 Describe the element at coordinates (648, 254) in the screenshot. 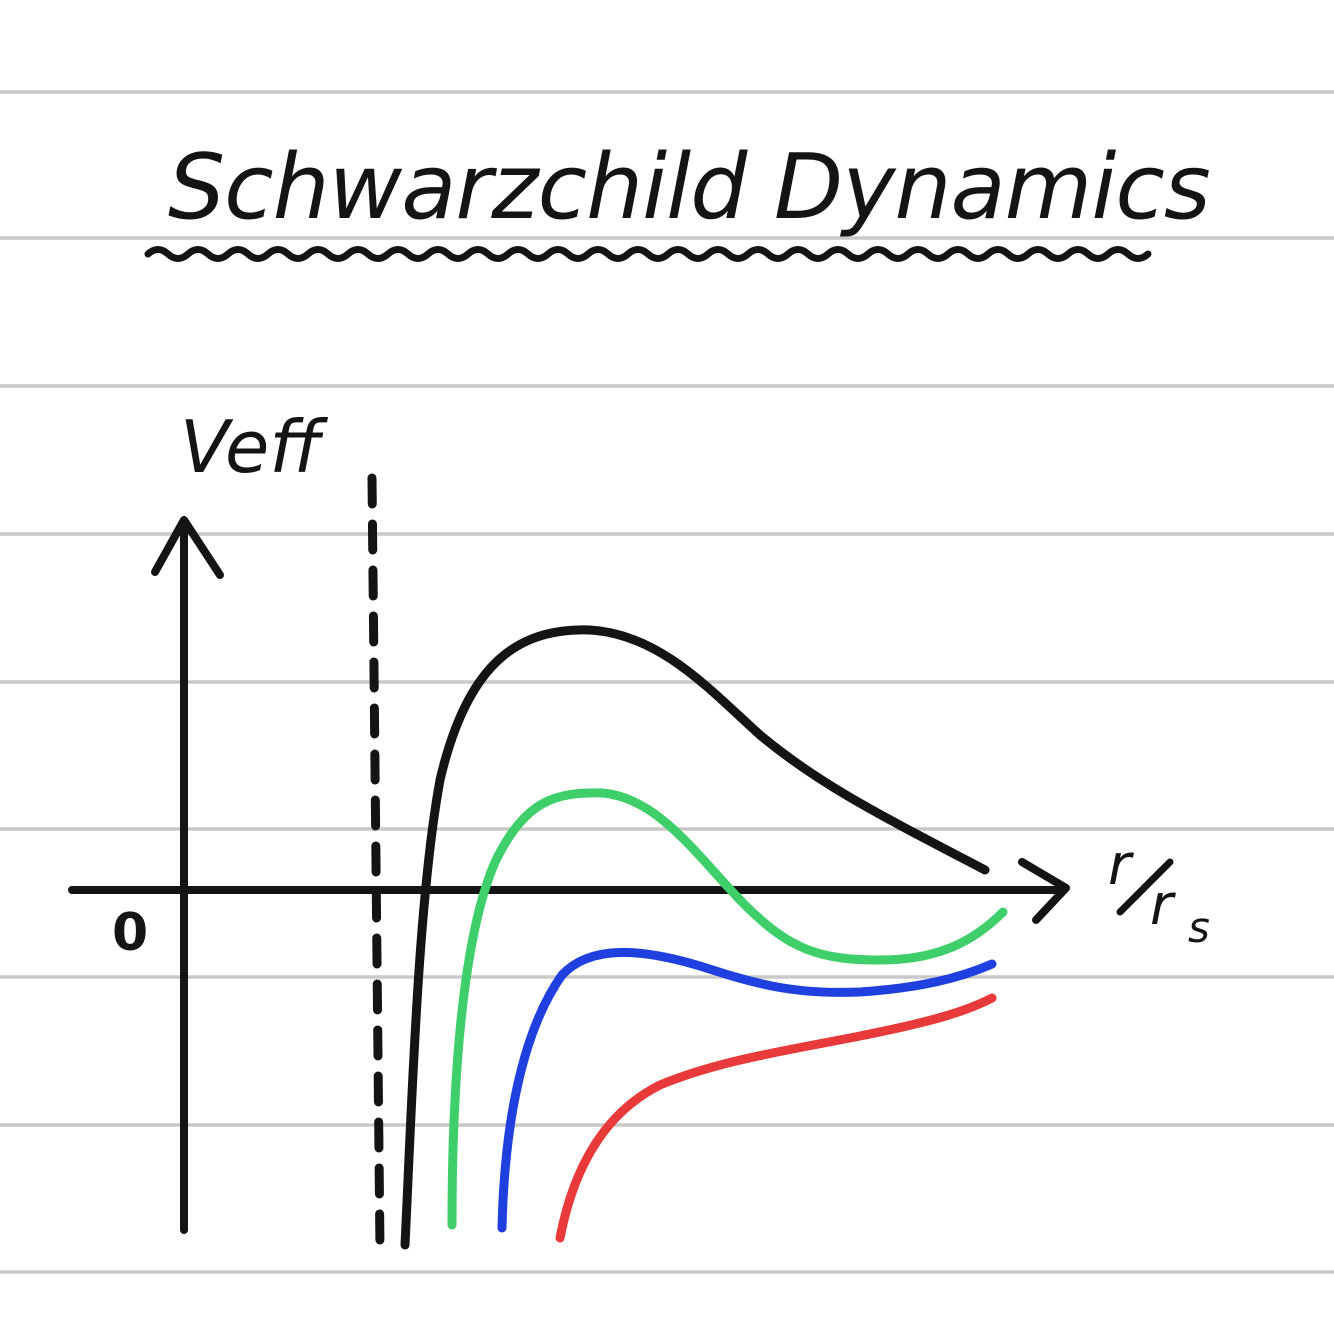

I see `title-wavy-underline` at that location.